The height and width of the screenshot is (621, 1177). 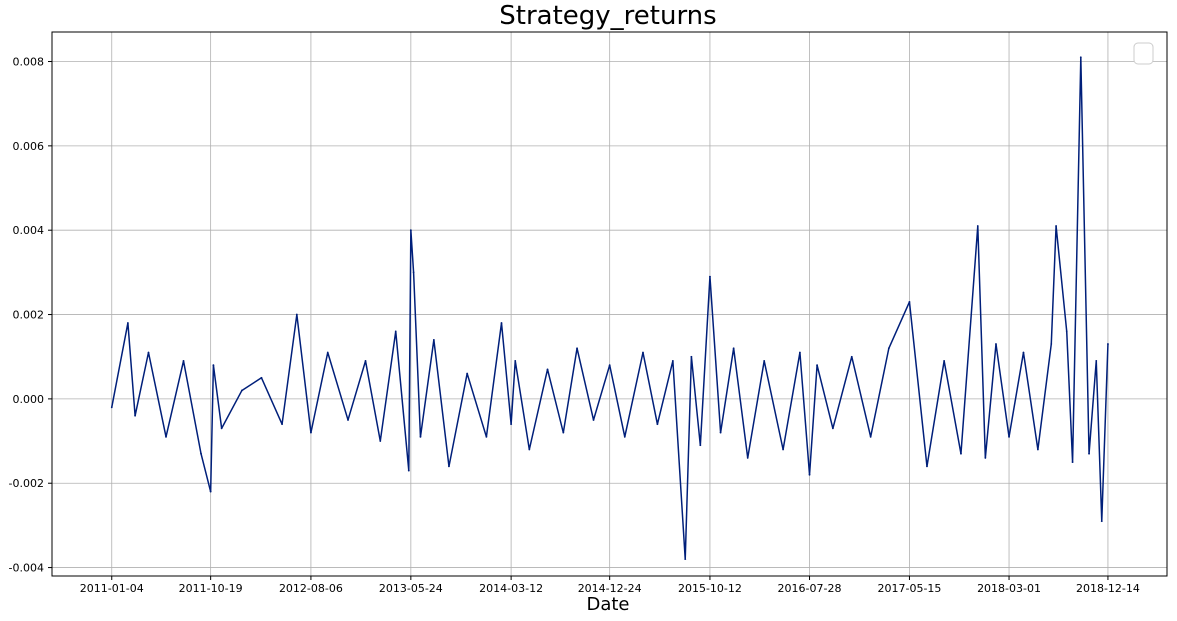 I want to click on x-tick-label: 2012-08-06, so click(x=311, y=588).